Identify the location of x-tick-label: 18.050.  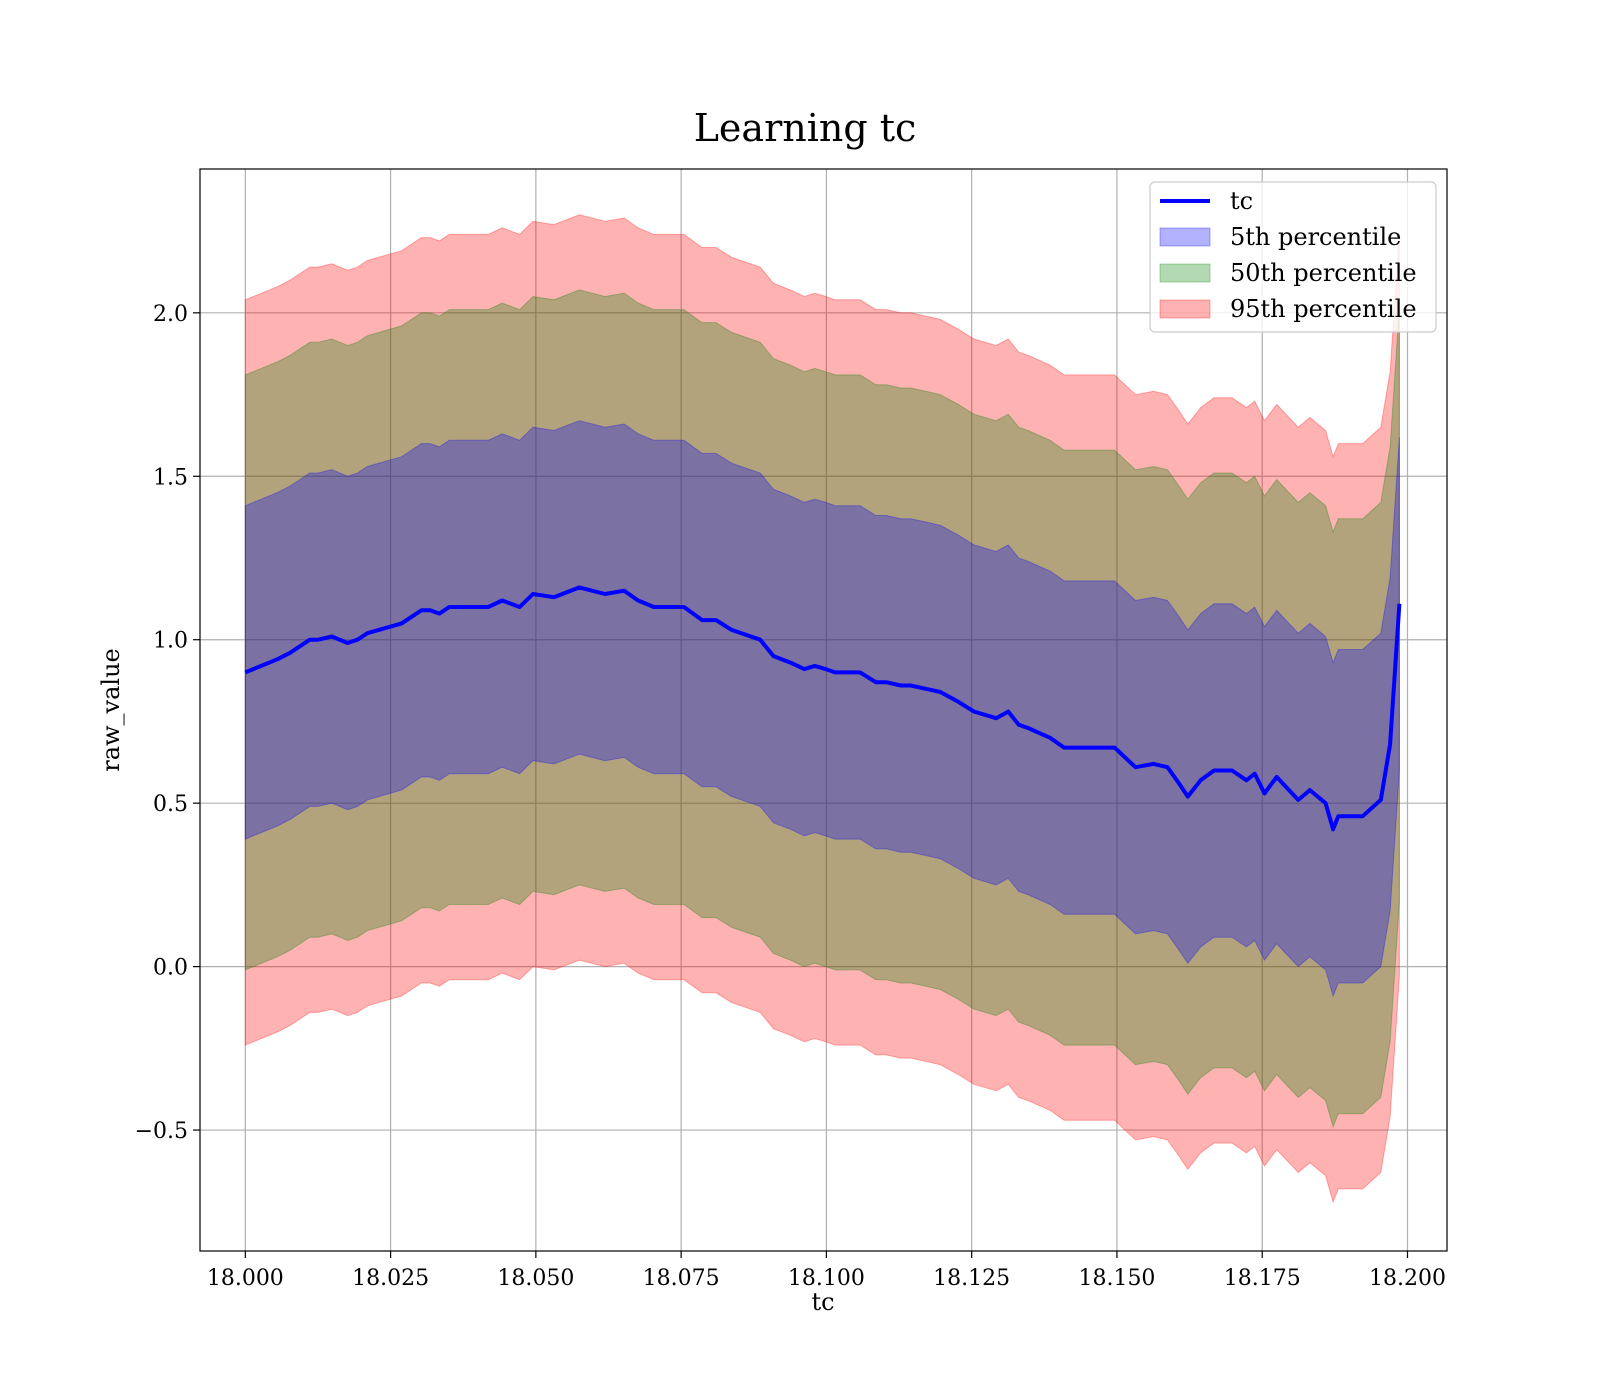
(535, 1278).